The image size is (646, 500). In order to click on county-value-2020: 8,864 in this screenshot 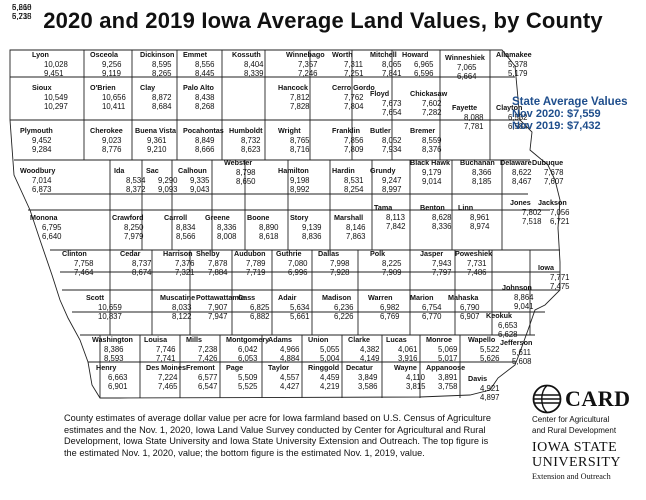, I will do `click(524, 297)`.